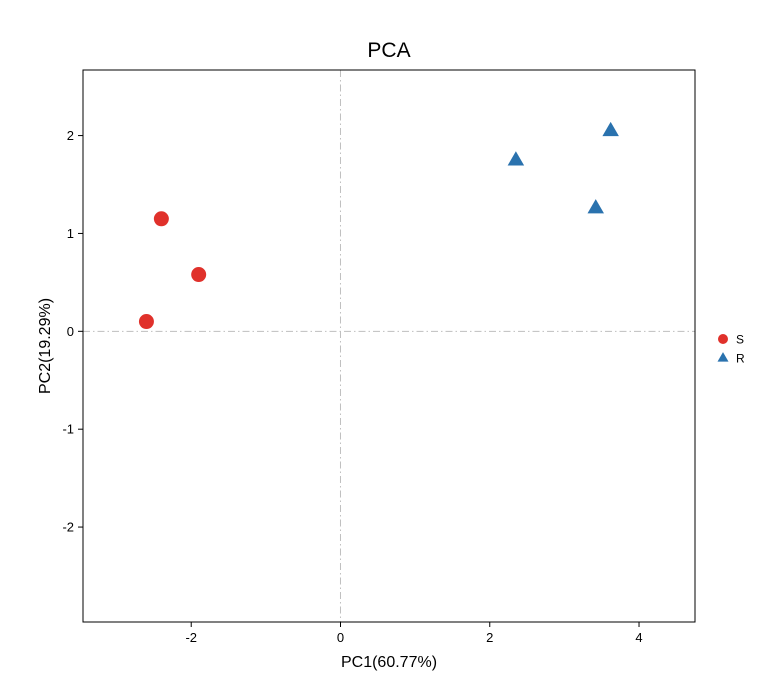 This screenshot has height=694, width=771. What do you see at coordinates (68, 527) in the screenshot?
I see `y-tick-label: -2` at bounding box center [68, 527].